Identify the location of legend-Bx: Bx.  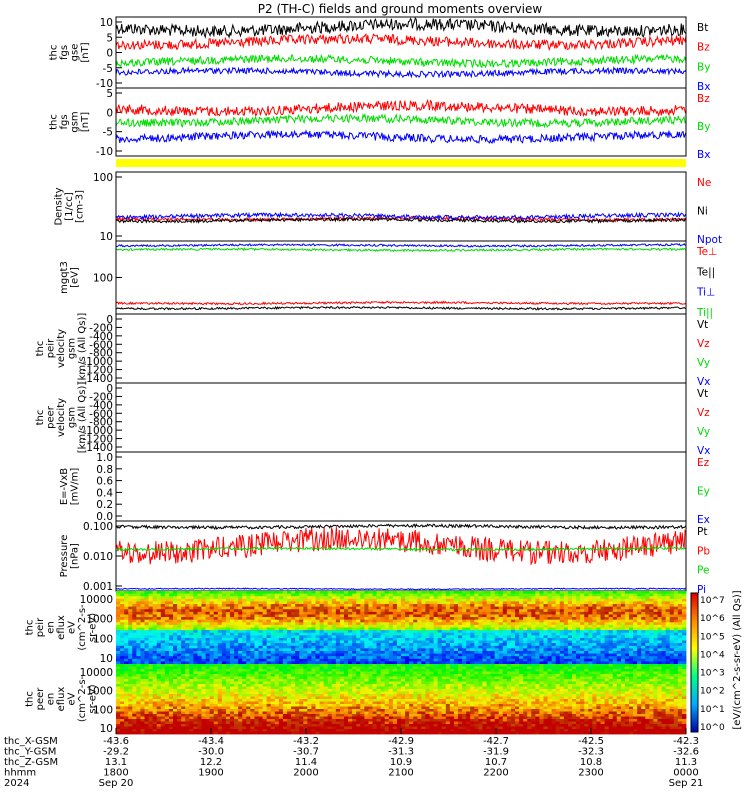
(703, 155).